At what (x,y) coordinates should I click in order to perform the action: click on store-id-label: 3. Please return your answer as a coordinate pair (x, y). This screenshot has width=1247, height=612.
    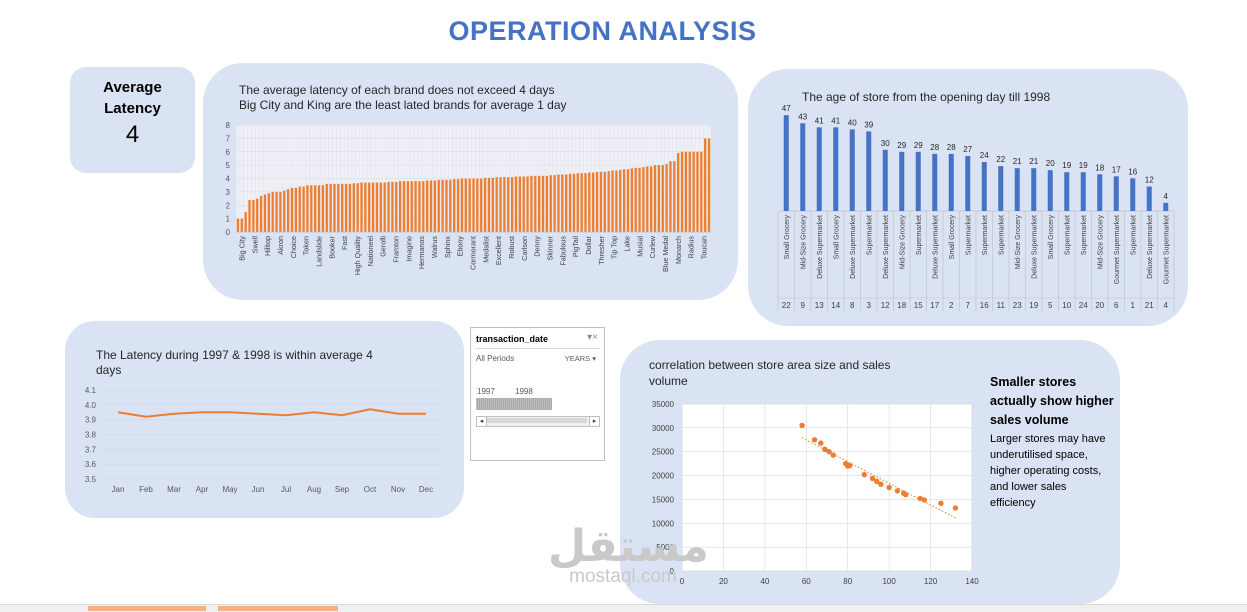
    Looking at the image, I should click on (869, 305).